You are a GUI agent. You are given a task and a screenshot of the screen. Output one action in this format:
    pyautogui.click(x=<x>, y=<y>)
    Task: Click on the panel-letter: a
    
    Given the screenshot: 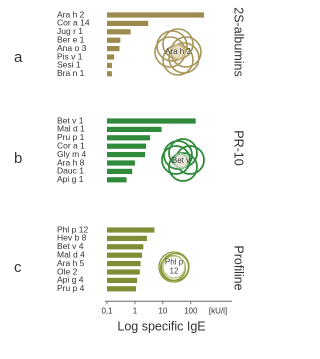 What is the action you would take?
    pyautogui.click(x=18, y=57)
    